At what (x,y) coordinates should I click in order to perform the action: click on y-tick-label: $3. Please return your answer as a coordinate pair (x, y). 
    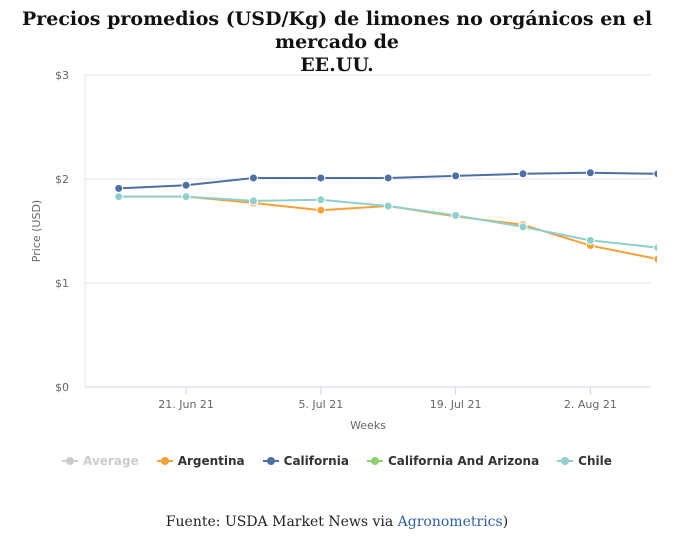
    Looking at the image, I should click on (62, 75).